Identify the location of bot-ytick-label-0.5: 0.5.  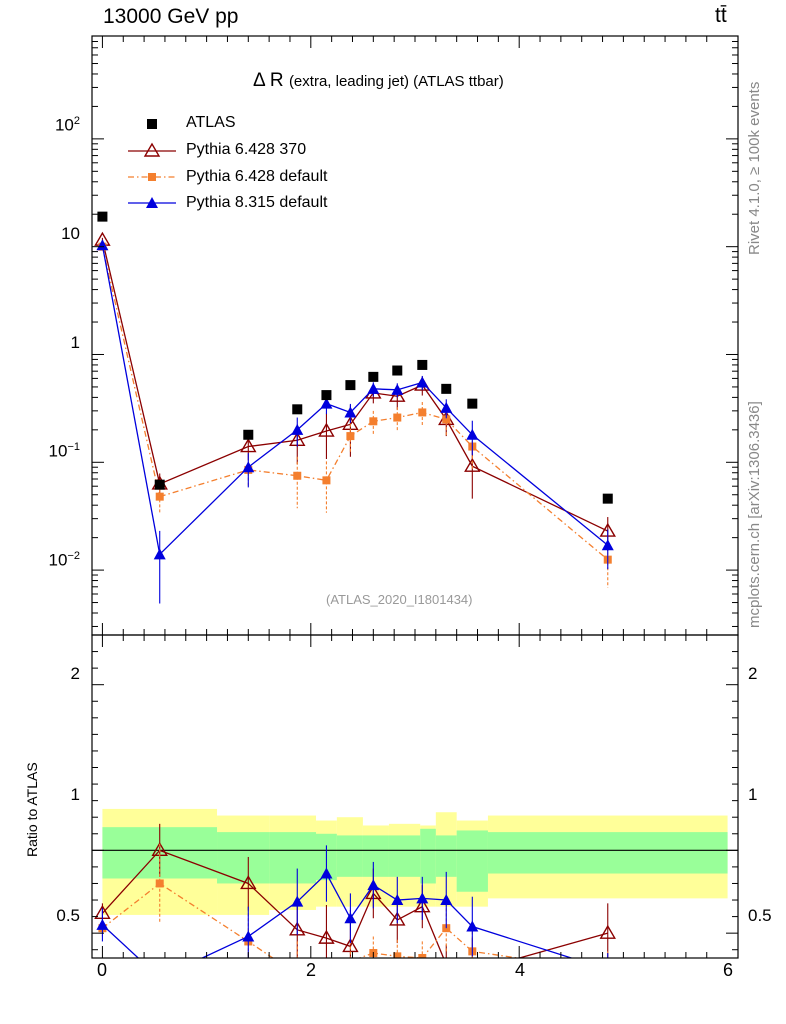
(68, 915).